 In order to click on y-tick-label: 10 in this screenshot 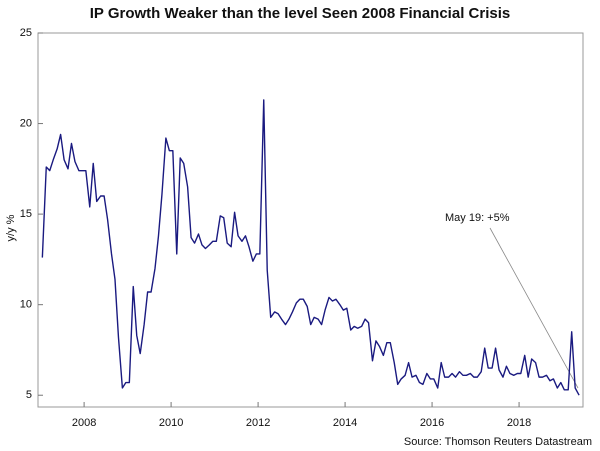, I will do `click(26, 305)`.